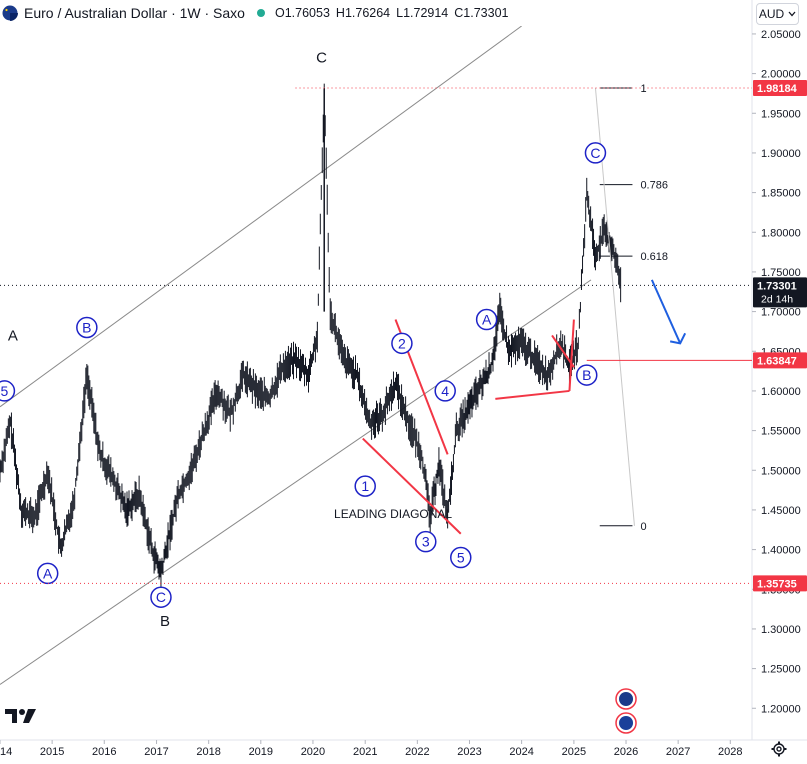 This screenshot has width=807, height=764. What do you see at coordinates (777, 584) in the screenshot?
I see `price-label-text: 1.35735` at bounding box center [777, 584].